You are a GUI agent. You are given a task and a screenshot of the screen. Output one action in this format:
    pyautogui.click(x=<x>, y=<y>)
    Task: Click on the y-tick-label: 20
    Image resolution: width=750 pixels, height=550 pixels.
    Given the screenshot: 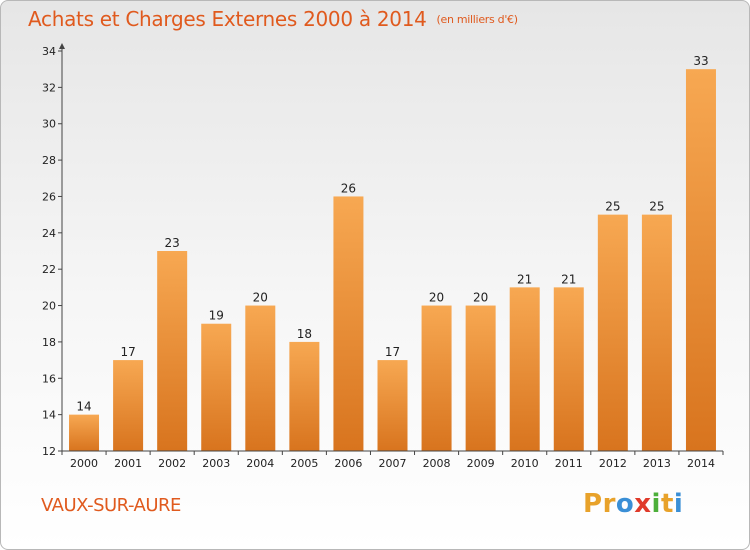 What is the action you would take?
    pyautogui.click(x=49, y=306)
    